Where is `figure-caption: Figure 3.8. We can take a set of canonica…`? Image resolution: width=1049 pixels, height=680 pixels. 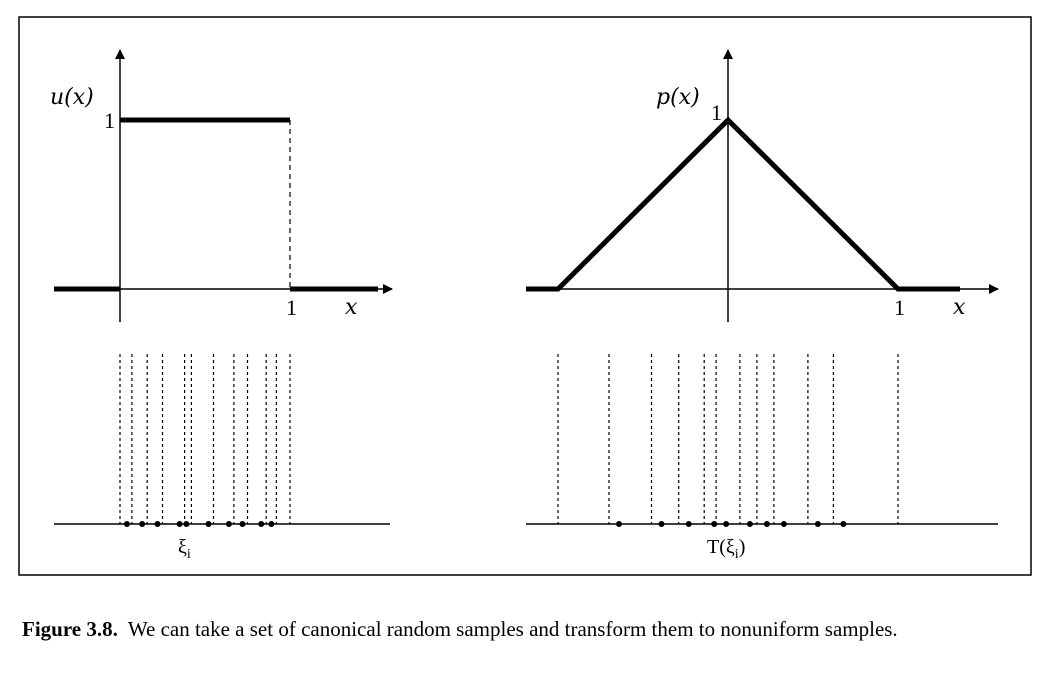 figure-caption: Figure 3.8. We can take a set of canonica… is located at coordinates (526, 629).